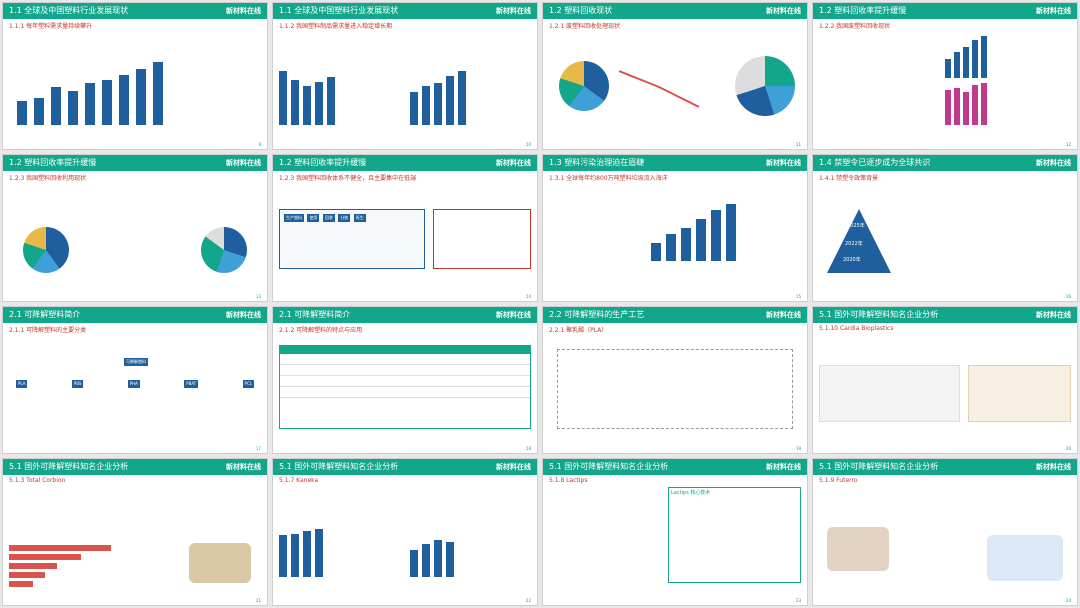  I want to click on page-number: 18, so click(528, 448).